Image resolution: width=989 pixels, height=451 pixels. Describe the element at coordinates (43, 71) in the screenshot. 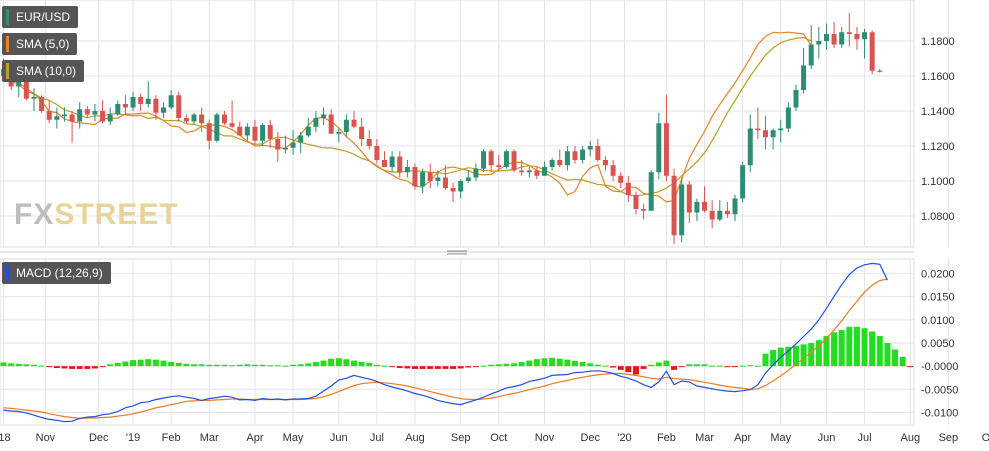

I see `legend-sma10: SMA (10,0)` at that location.